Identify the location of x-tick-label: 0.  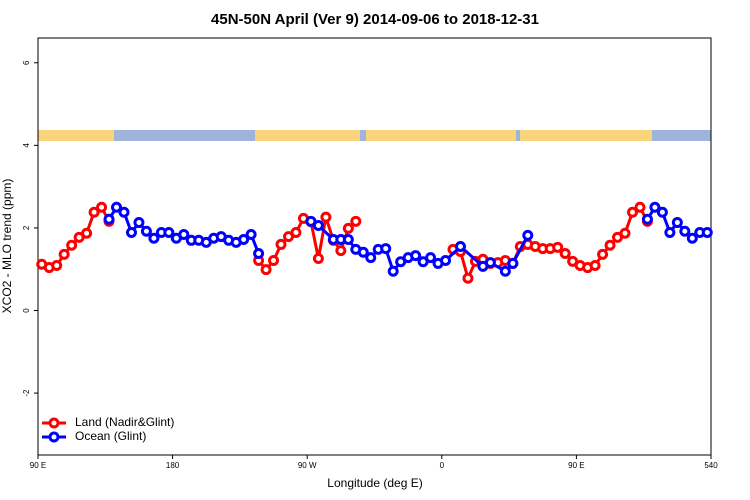
(442, 465).